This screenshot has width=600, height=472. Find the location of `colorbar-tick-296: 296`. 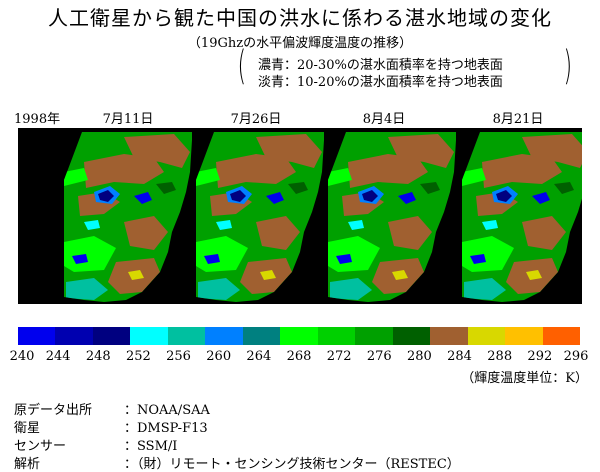

colorbar-tick-296: 296 is located at coordinates (576, 356).